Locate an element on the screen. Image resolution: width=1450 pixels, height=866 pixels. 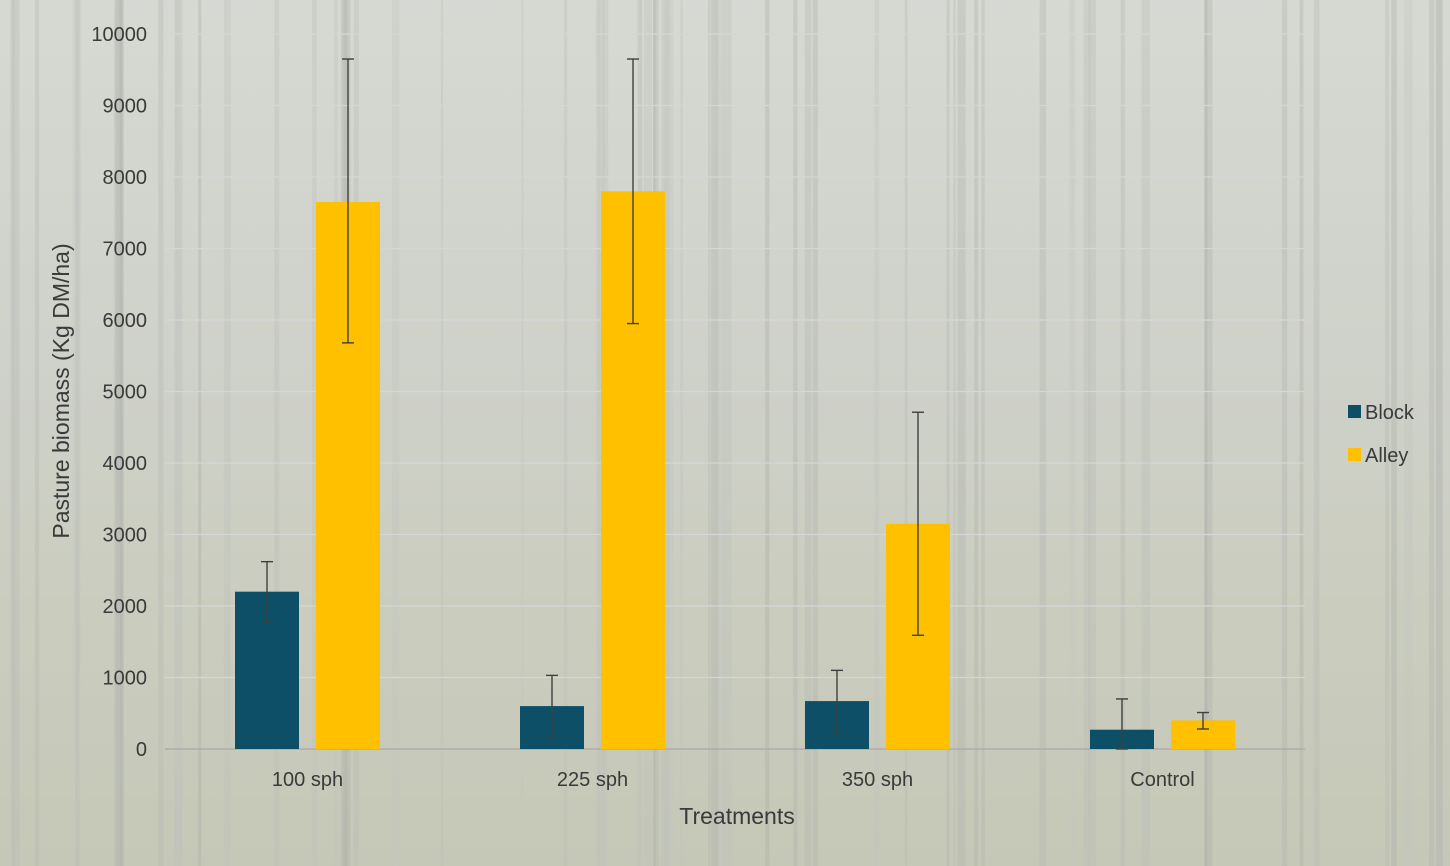
y-tick-label: 4000 is located at coordinates (125, 464).